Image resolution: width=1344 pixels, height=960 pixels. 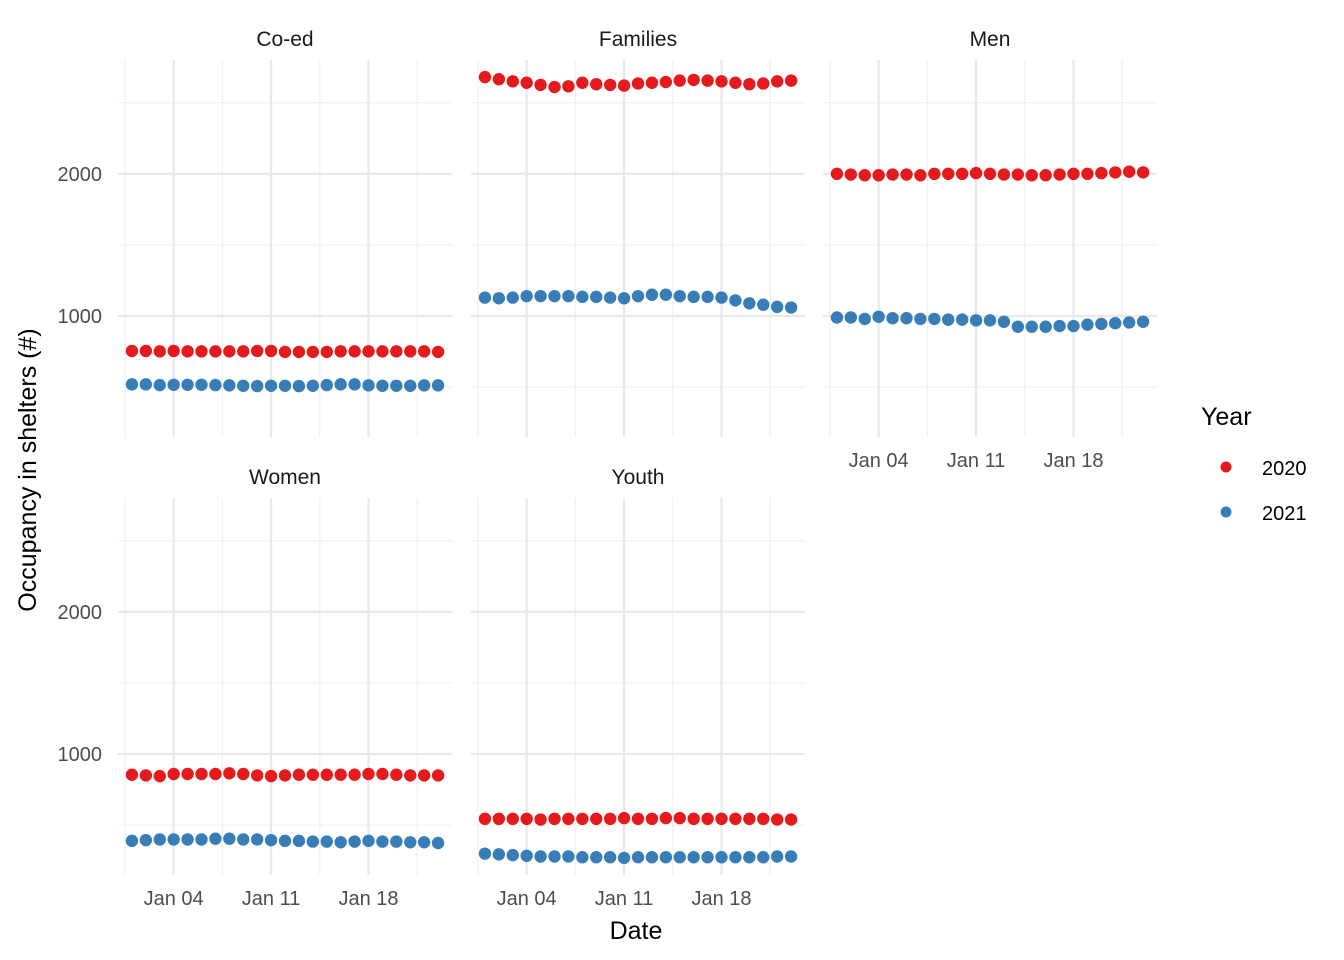 What do you see at coordinates (1226, 512) in the screenshot?
I see `legend-key-2021` at bounding box center [1226, 512].